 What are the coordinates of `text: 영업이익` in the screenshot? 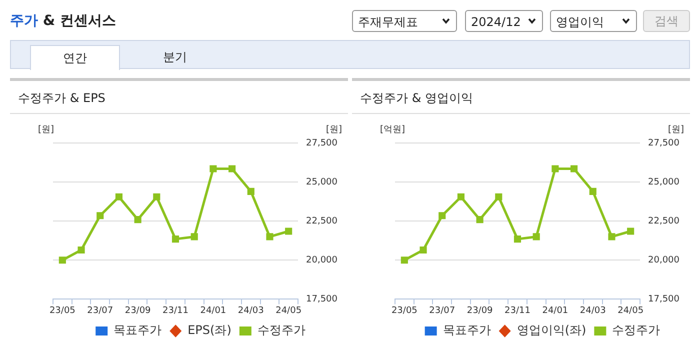 It's located at (580, 22).